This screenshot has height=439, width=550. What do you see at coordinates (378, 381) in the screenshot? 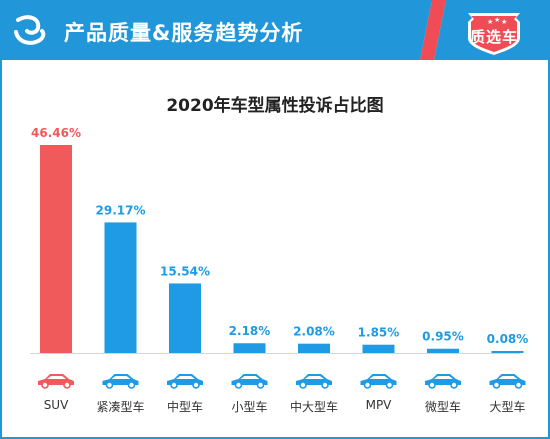
I see `mpv-car-icon` at bounding box center [378, 381].